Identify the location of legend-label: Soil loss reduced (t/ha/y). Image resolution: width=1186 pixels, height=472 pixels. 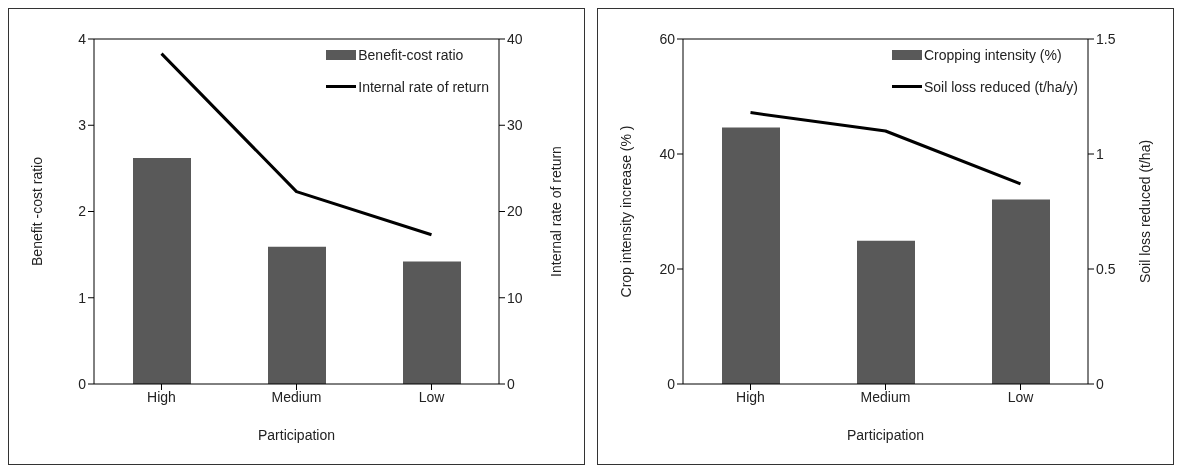
(1000, 87).